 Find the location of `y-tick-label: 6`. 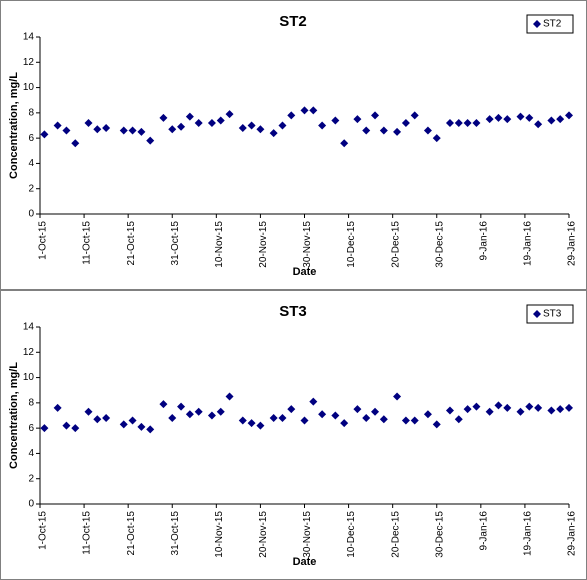

y-tick-label: 6 is located at coordinates (31, 428).